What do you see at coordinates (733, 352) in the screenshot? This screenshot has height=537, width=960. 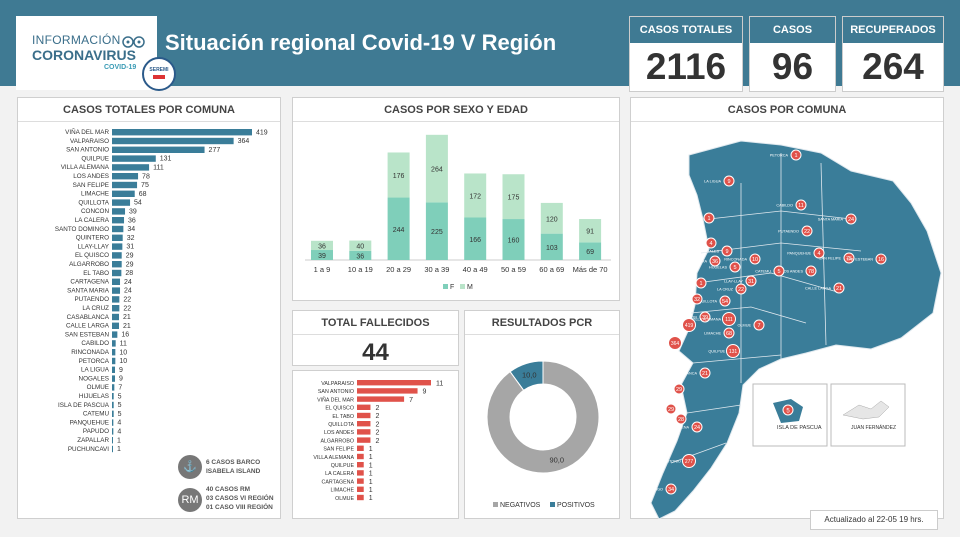 I see `map-marker-value: 131` at bounding box center [733, 352].